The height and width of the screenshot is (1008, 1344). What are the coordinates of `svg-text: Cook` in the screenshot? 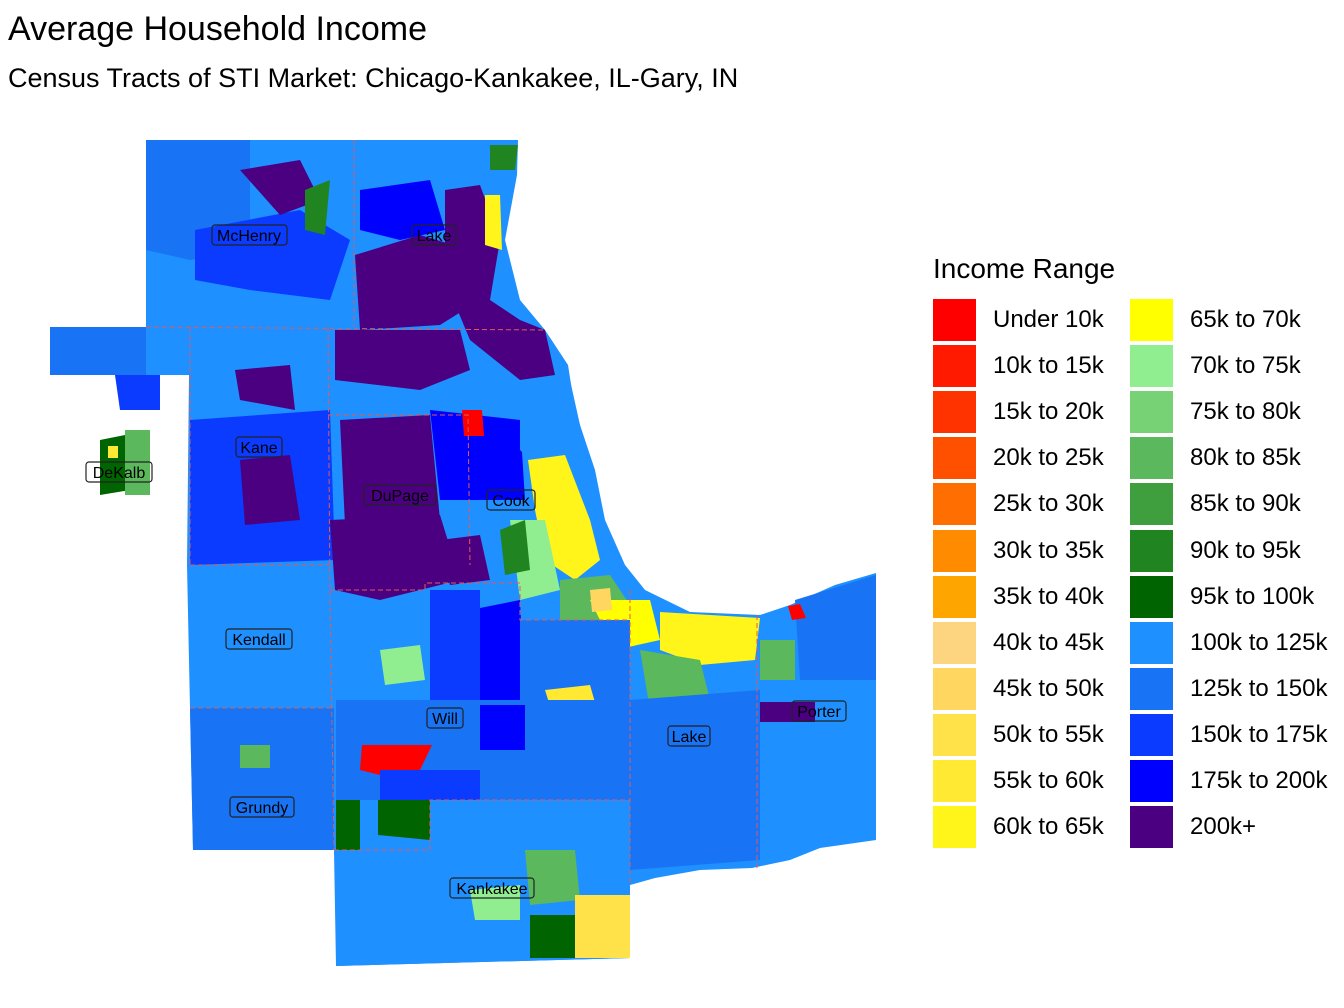 It's located at (511, 501).